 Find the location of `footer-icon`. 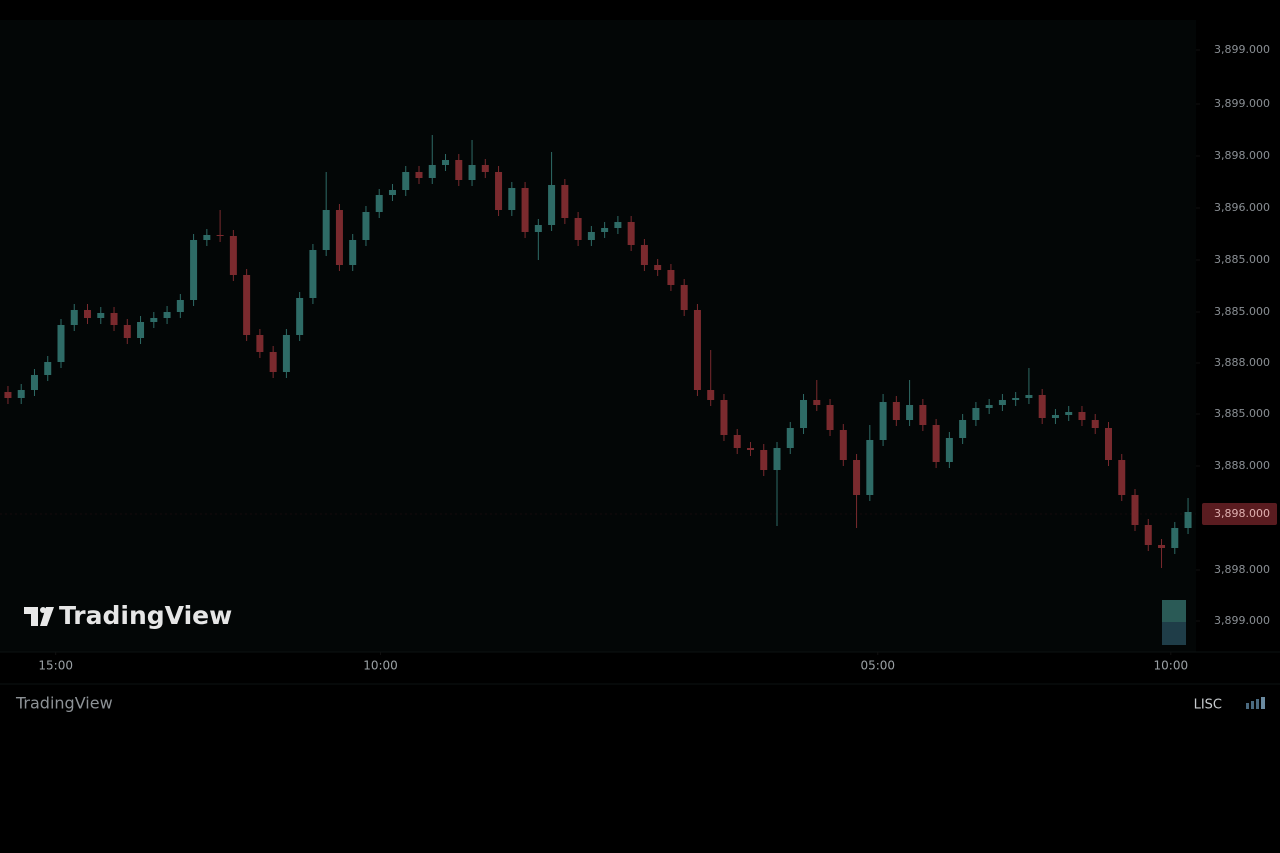

footer-icon is located at coordinates (1255, 703).